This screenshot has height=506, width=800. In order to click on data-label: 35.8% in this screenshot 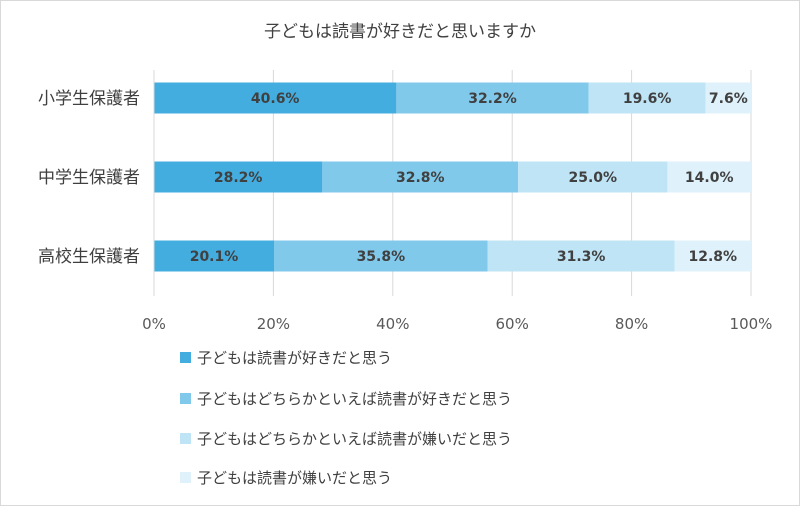, I will do `click(381, 257)`.